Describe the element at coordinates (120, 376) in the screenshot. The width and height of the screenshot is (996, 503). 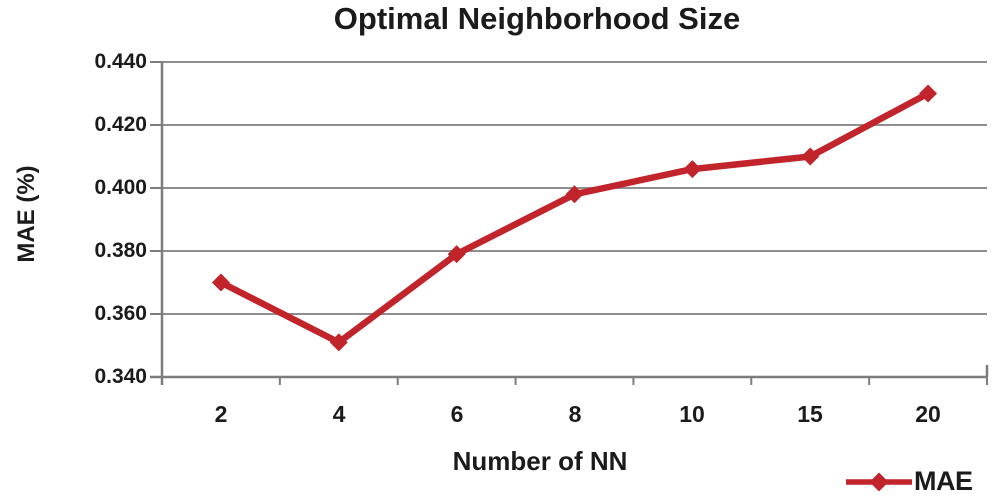
I see `y-tick-label: 0.340` at that location.